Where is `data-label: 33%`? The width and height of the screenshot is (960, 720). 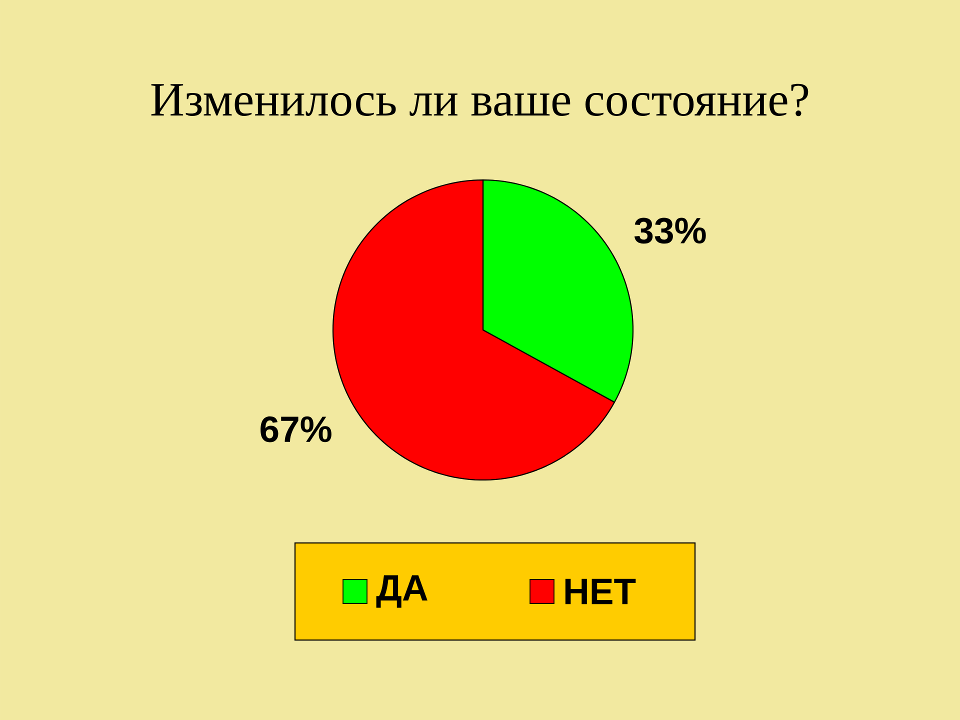 data-label: 33% is located at coordinates (670, 231).